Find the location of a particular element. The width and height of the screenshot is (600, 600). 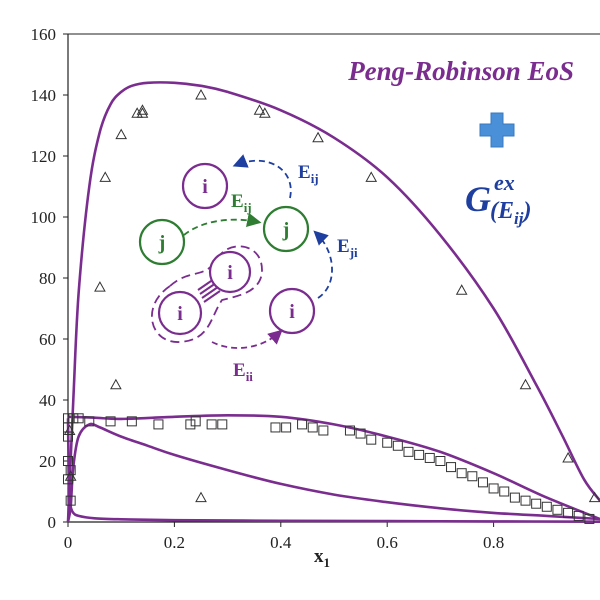

gex-label: G ex (Eij) is located at coordinates (498, 199).